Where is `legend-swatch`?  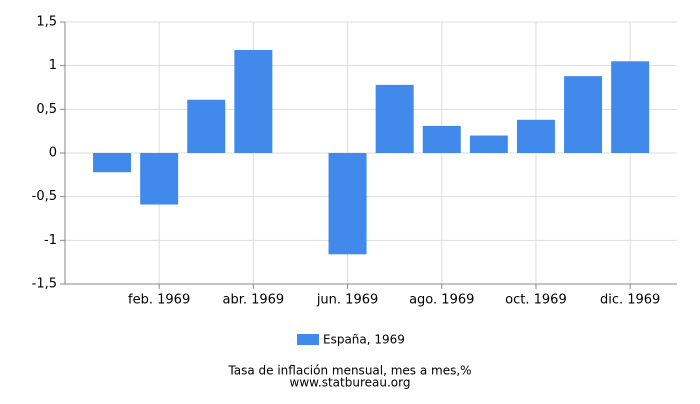
legend-swatch is located at coordinates (308, 339).